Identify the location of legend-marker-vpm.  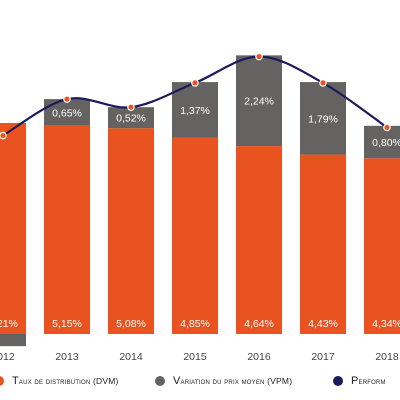
(160, 381).